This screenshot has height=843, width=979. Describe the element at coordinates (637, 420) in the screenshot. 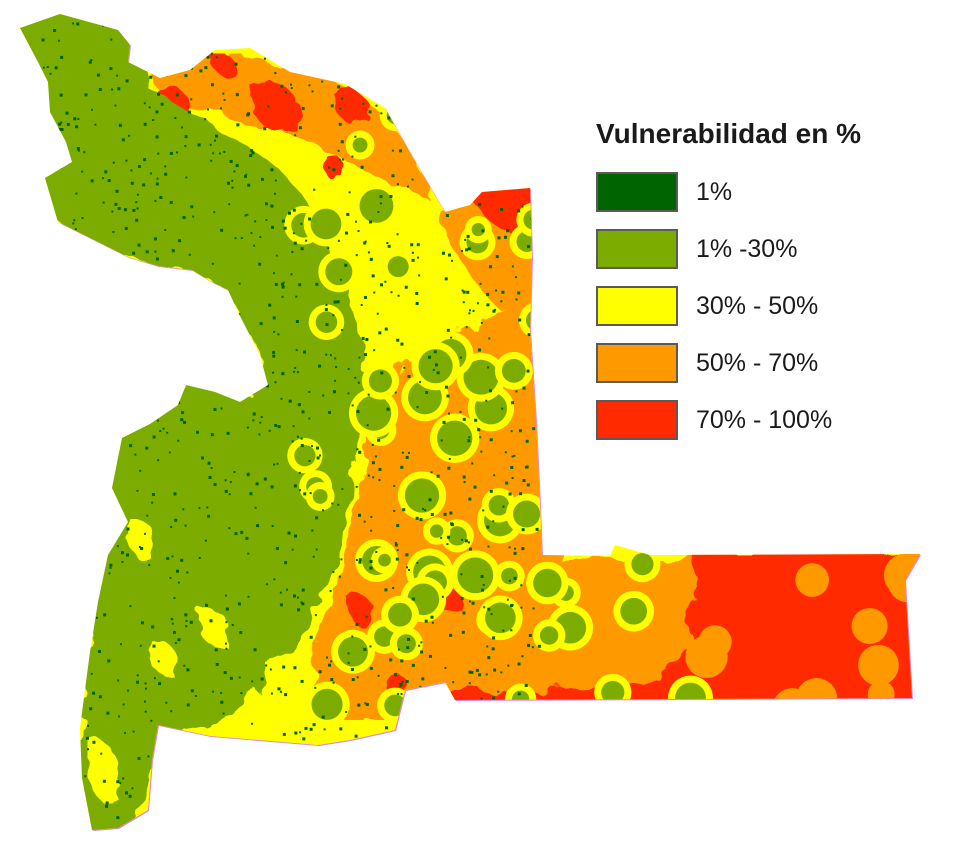

I see `legend-swatch` at that location.